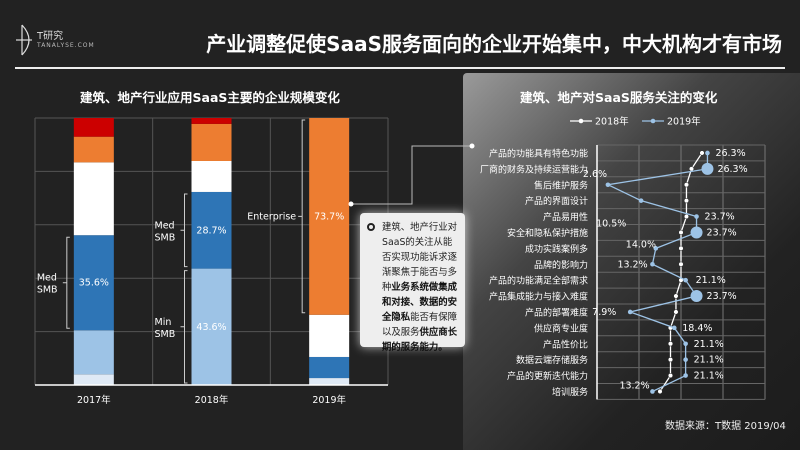  I want to click on category-label: 安全和隐私保护措施, so click(547, 233).